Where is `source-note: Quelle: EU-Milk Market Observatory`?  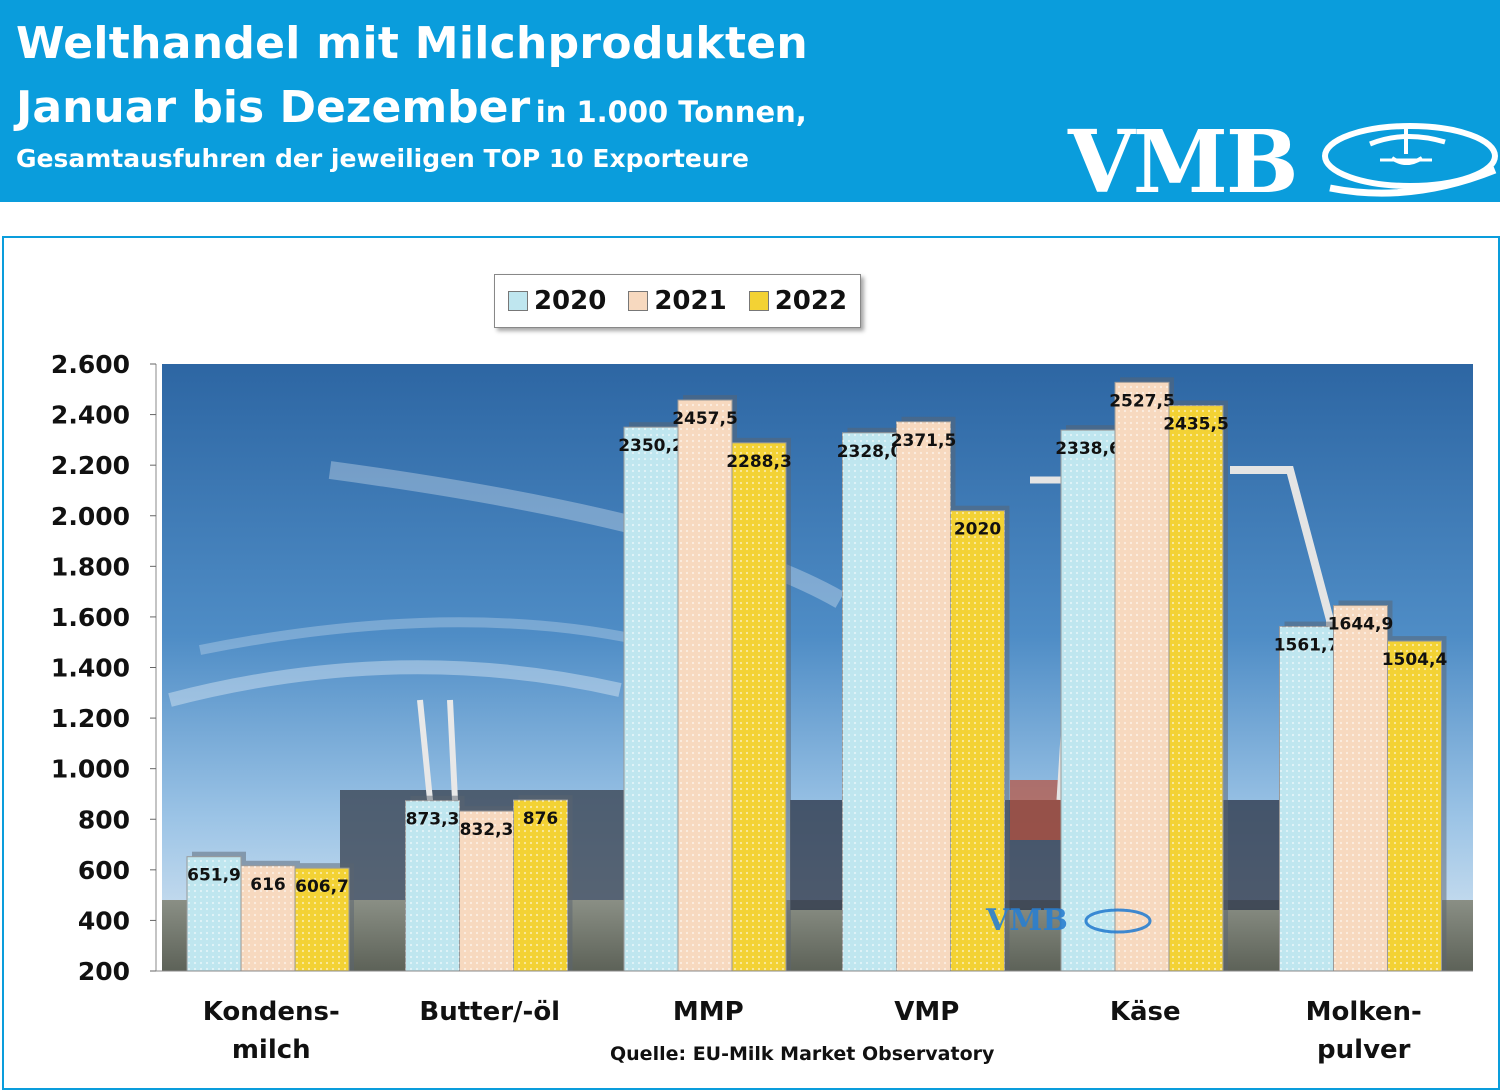 source-note: Quelle: EU-Milk Market Observatory is located at coordinates (802, 1054).